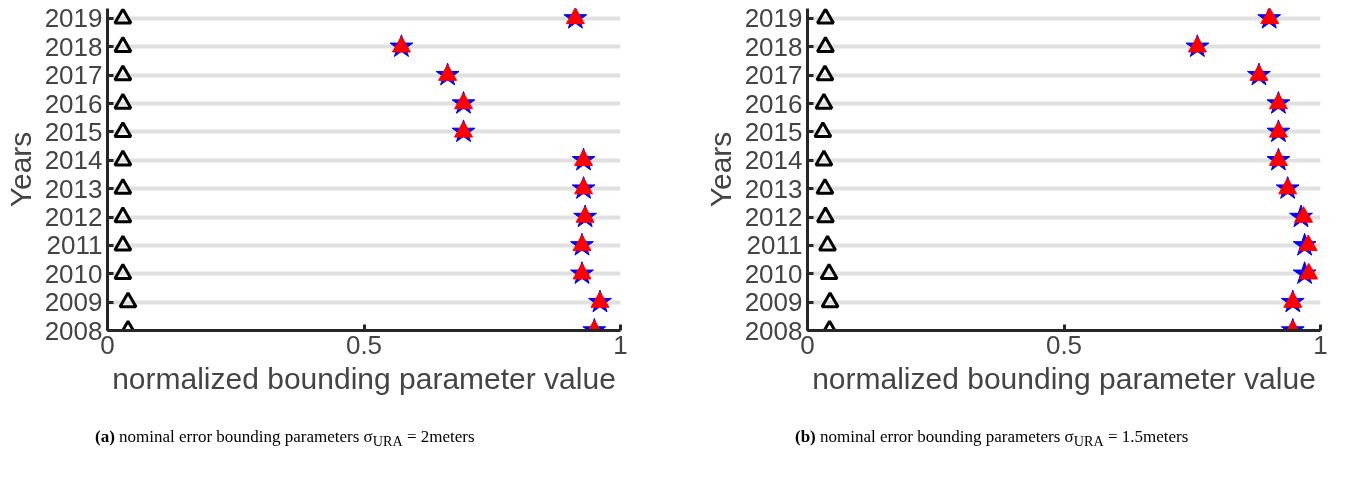  What do you see at coordinates (992, 439) in the screenshot?
I see `text: (b) nominal error bounding parameters σ$_{URA}$ = 1.5meters` at bounding box center [992, 439].